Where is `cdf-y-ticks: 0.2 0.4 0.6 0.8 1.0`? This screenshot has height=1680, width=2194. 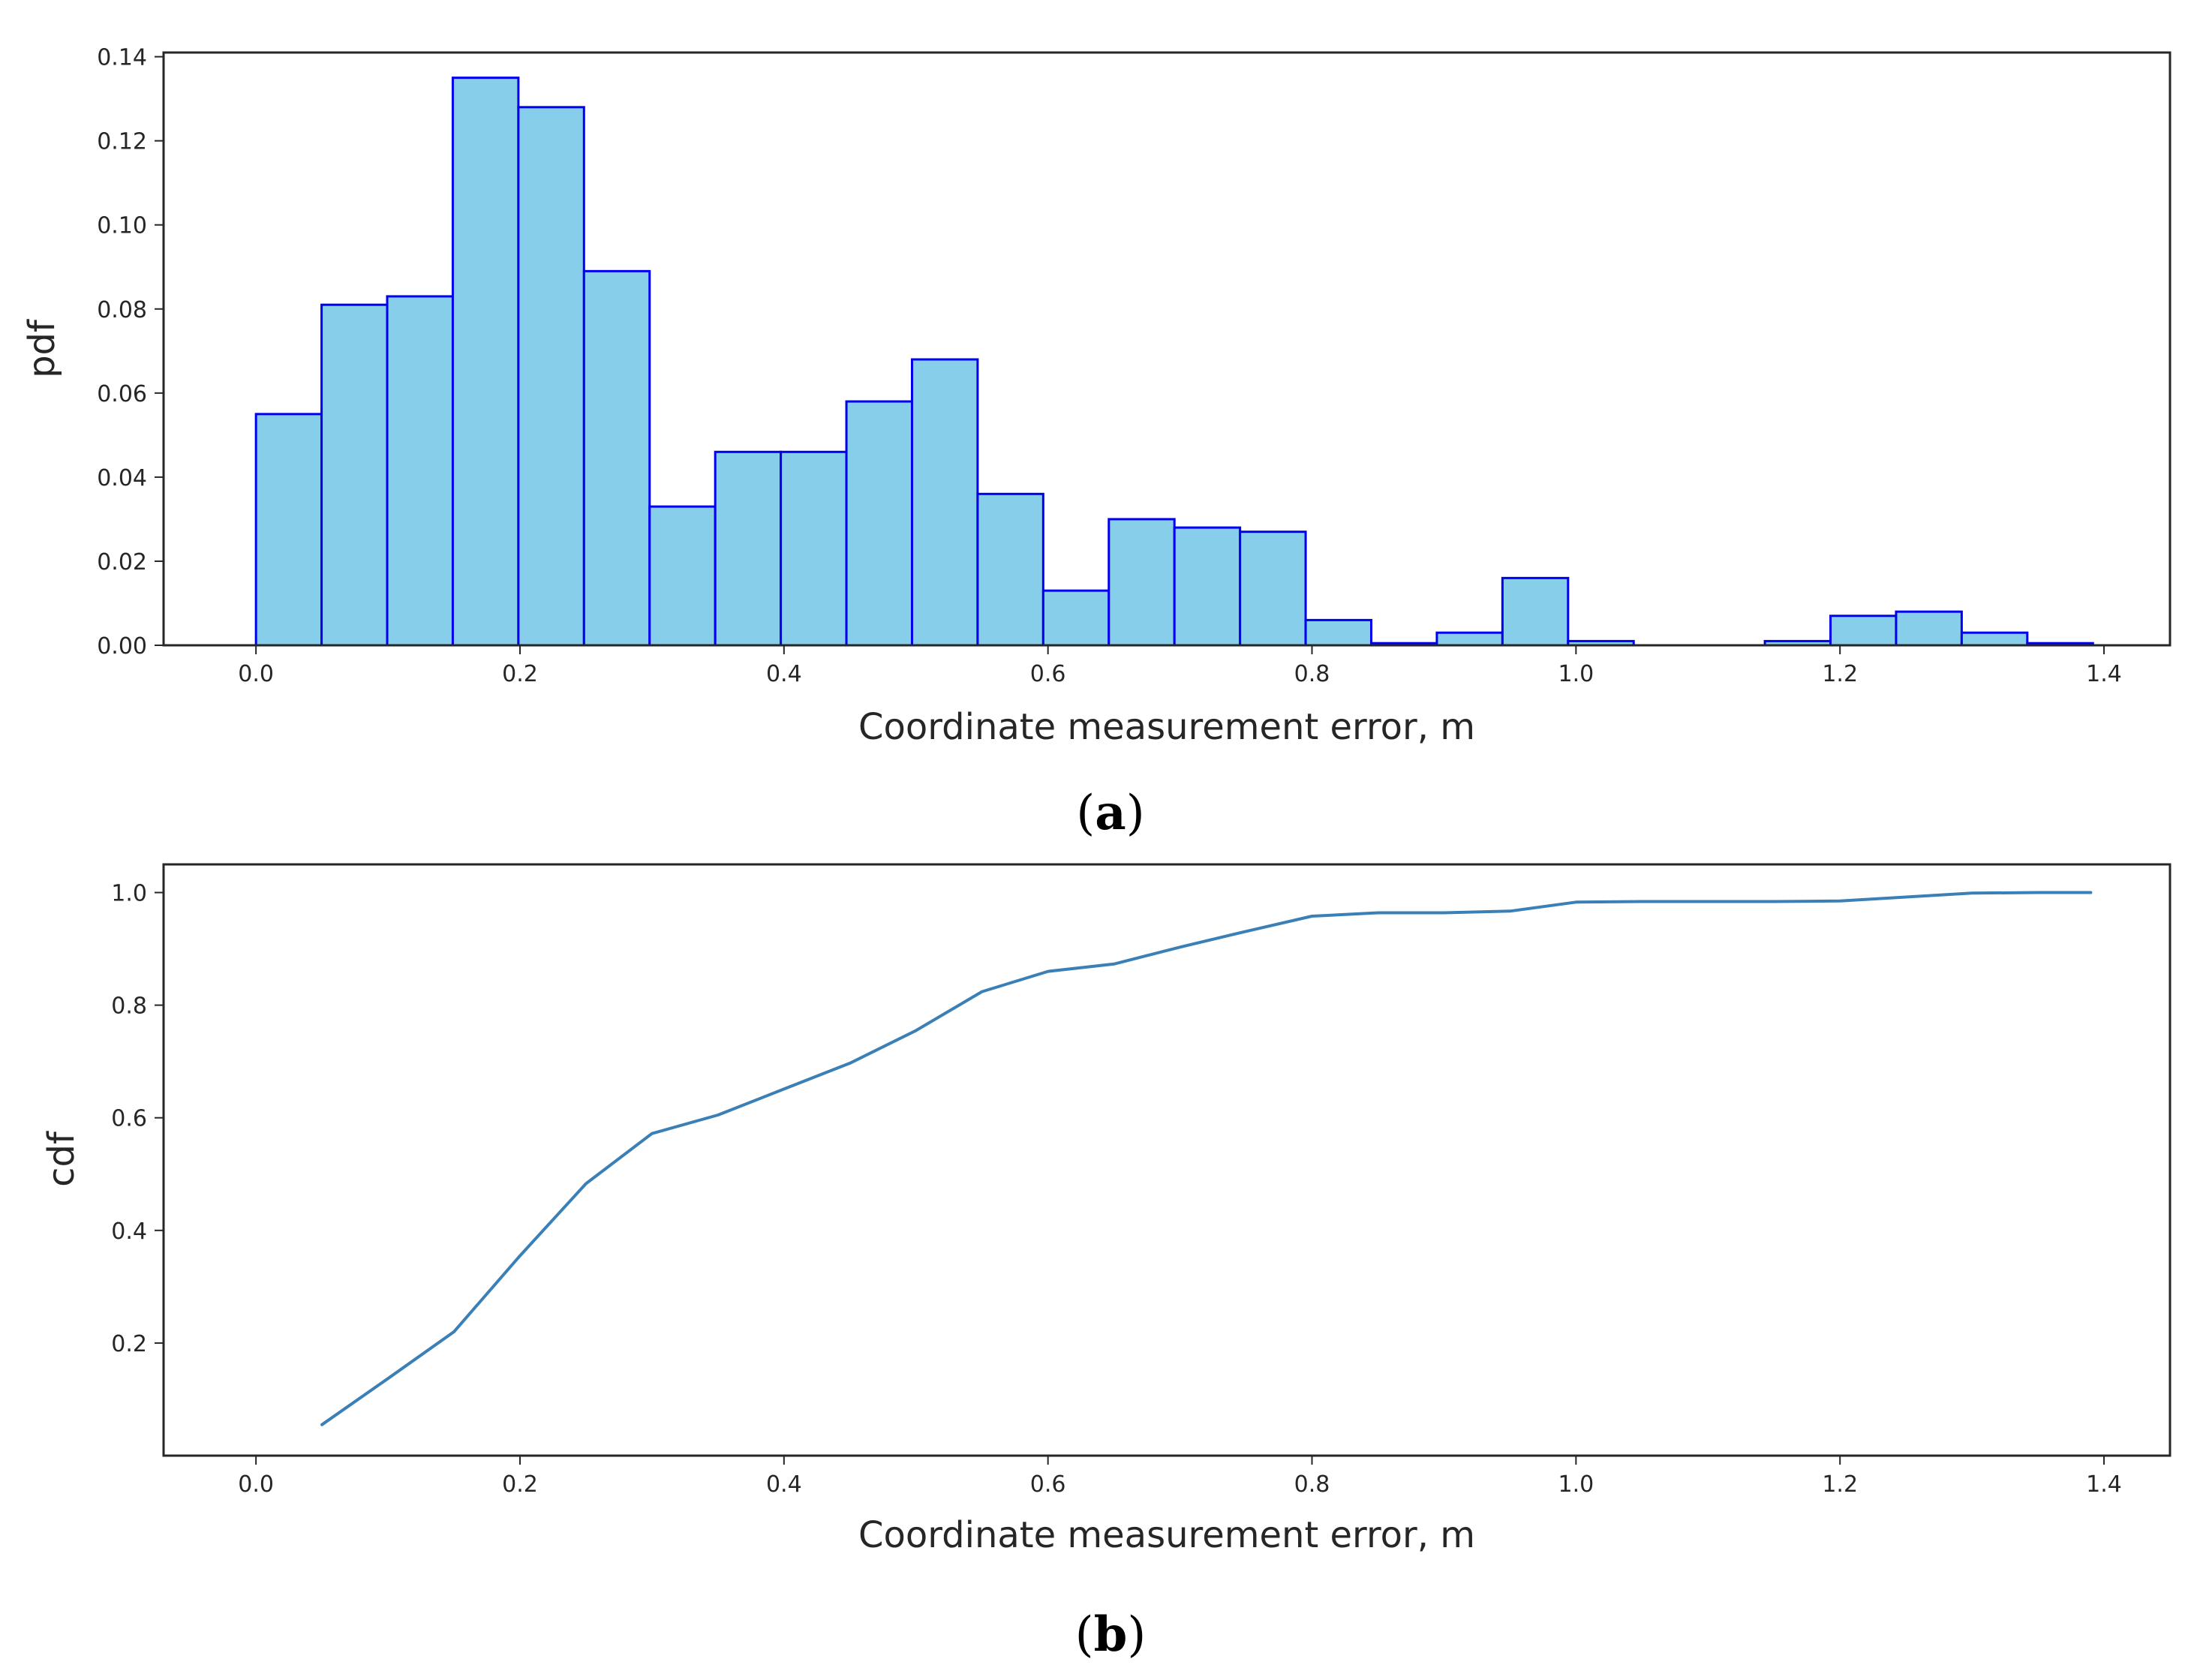
cdf-y-ticks: 0.2 0.4 0.6 0.8 1.0 is located at coordinates (137, 1119).